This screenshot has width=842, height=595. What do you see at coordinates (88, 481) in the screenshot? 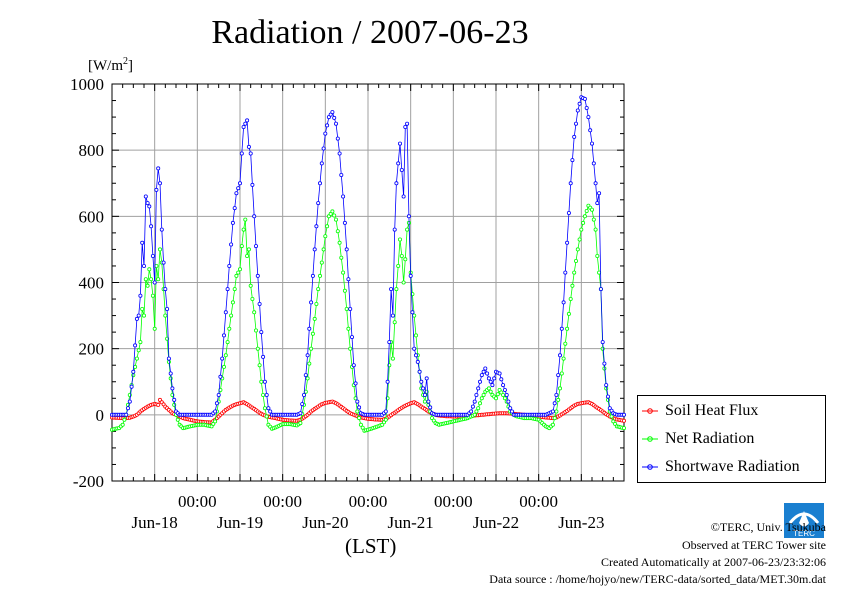
I see `y-tick-label: -200` at bounding box center [88, 481].